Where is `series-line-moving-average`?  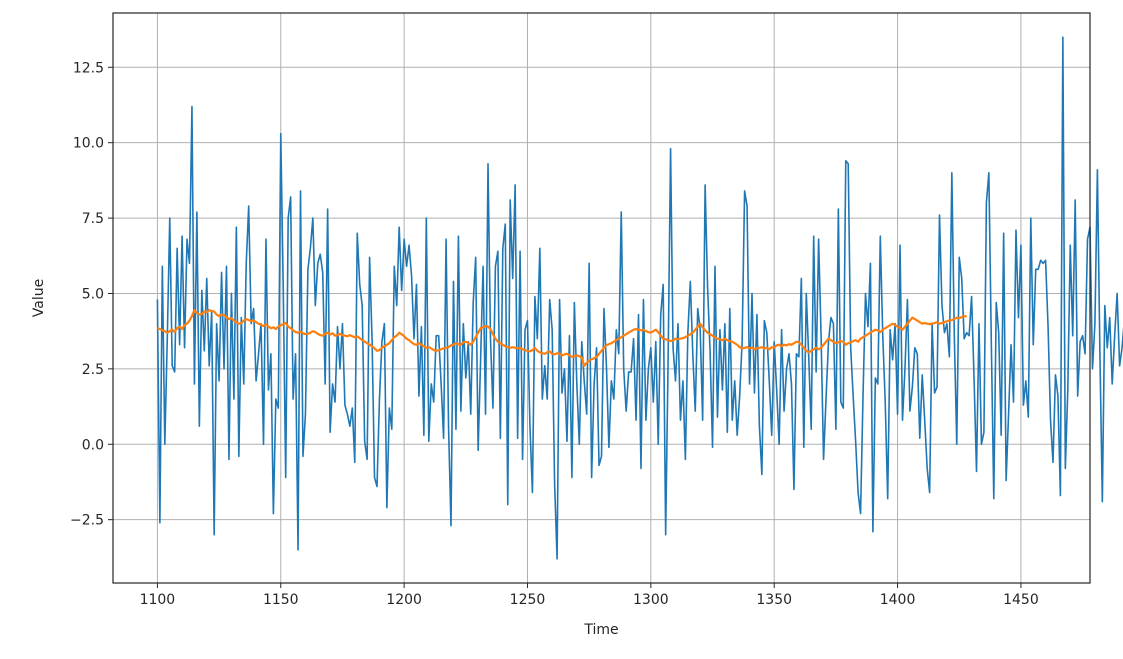
series-line-moving-average is located at coordinates (562, 337).